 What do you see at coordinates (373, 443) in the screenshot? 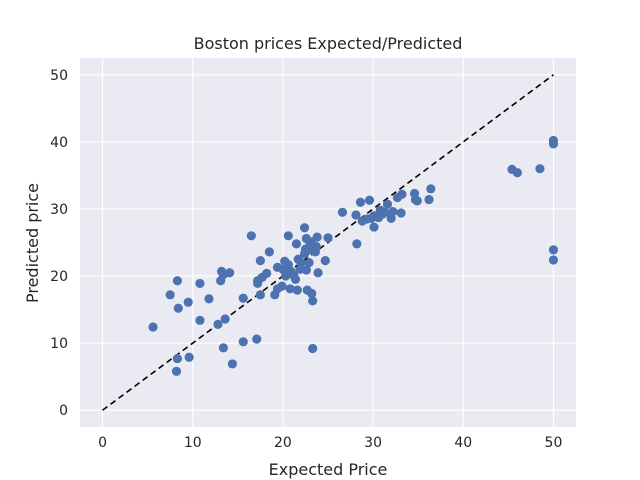
I see `x-tick-label: 30` at bounding box center [373, 443].